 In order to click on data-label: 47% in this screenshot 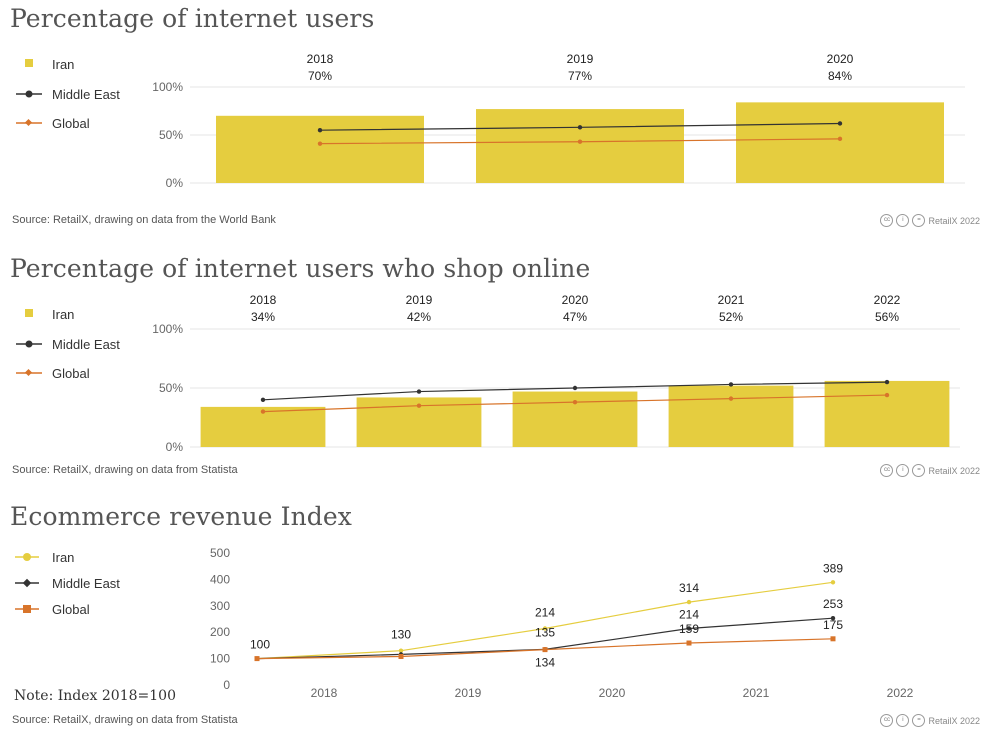, I will do `click(575, 317)`.